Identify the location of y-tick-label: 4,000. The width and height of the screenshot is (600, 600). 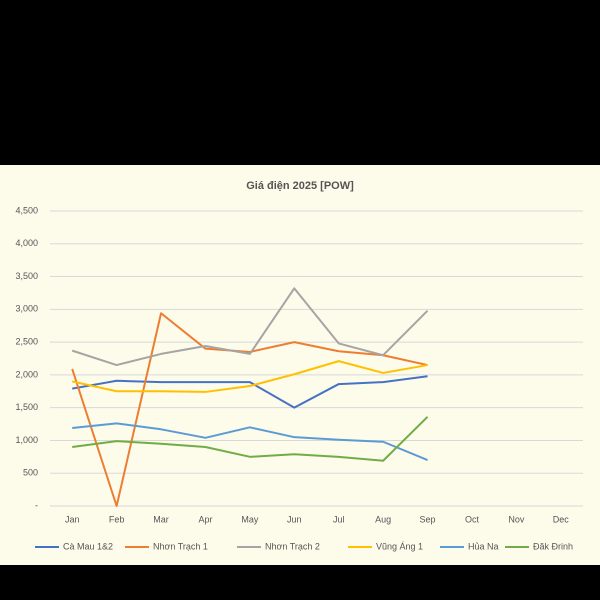
(26, 243).